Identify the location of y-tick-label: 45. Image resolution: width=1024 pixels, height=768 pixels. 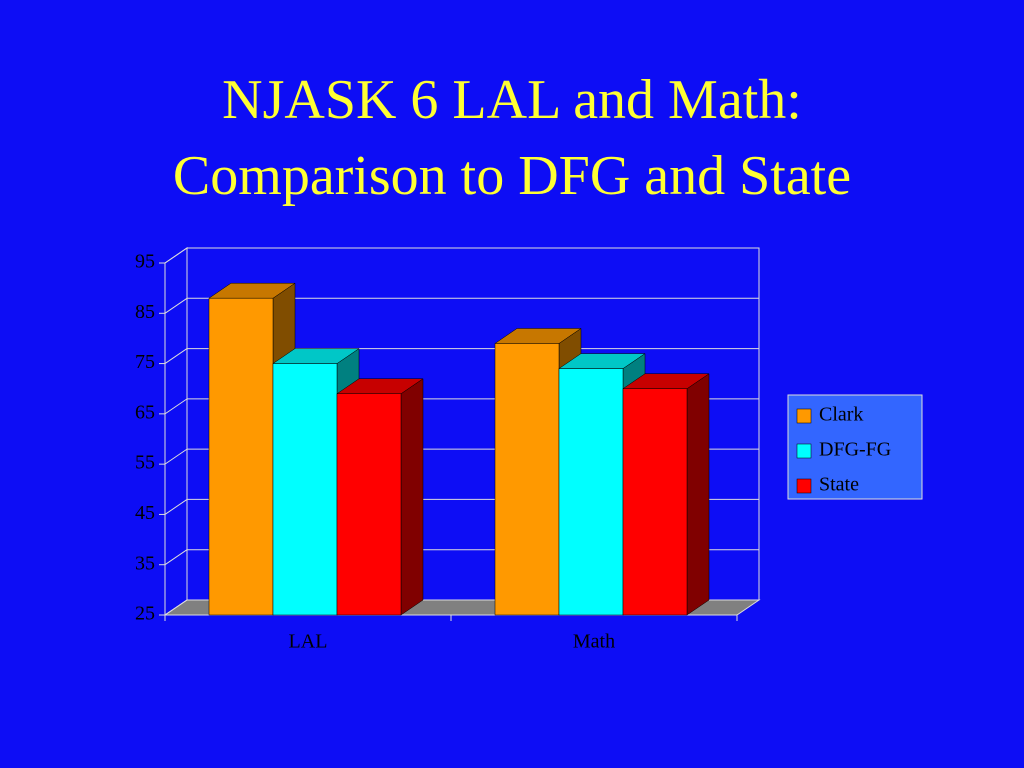
(145, 513).